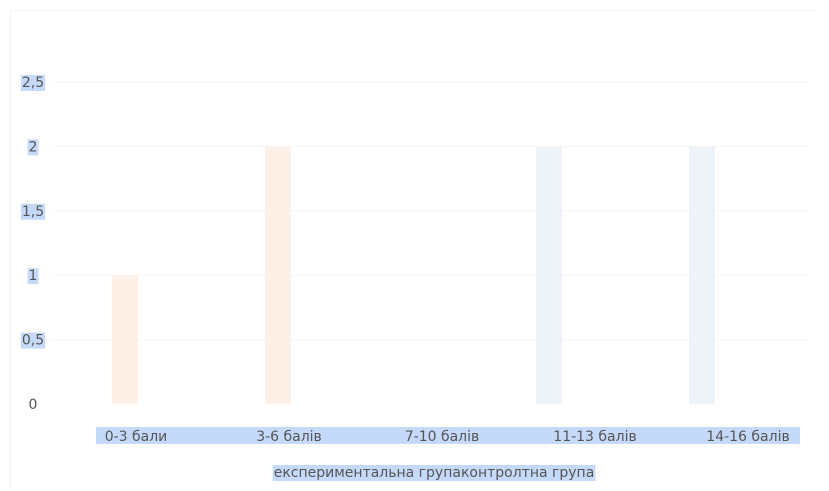 The width and height of the screenshot is (829, 491). I want to click on x-tick-label: 11-13 балів, so click(594, 437).